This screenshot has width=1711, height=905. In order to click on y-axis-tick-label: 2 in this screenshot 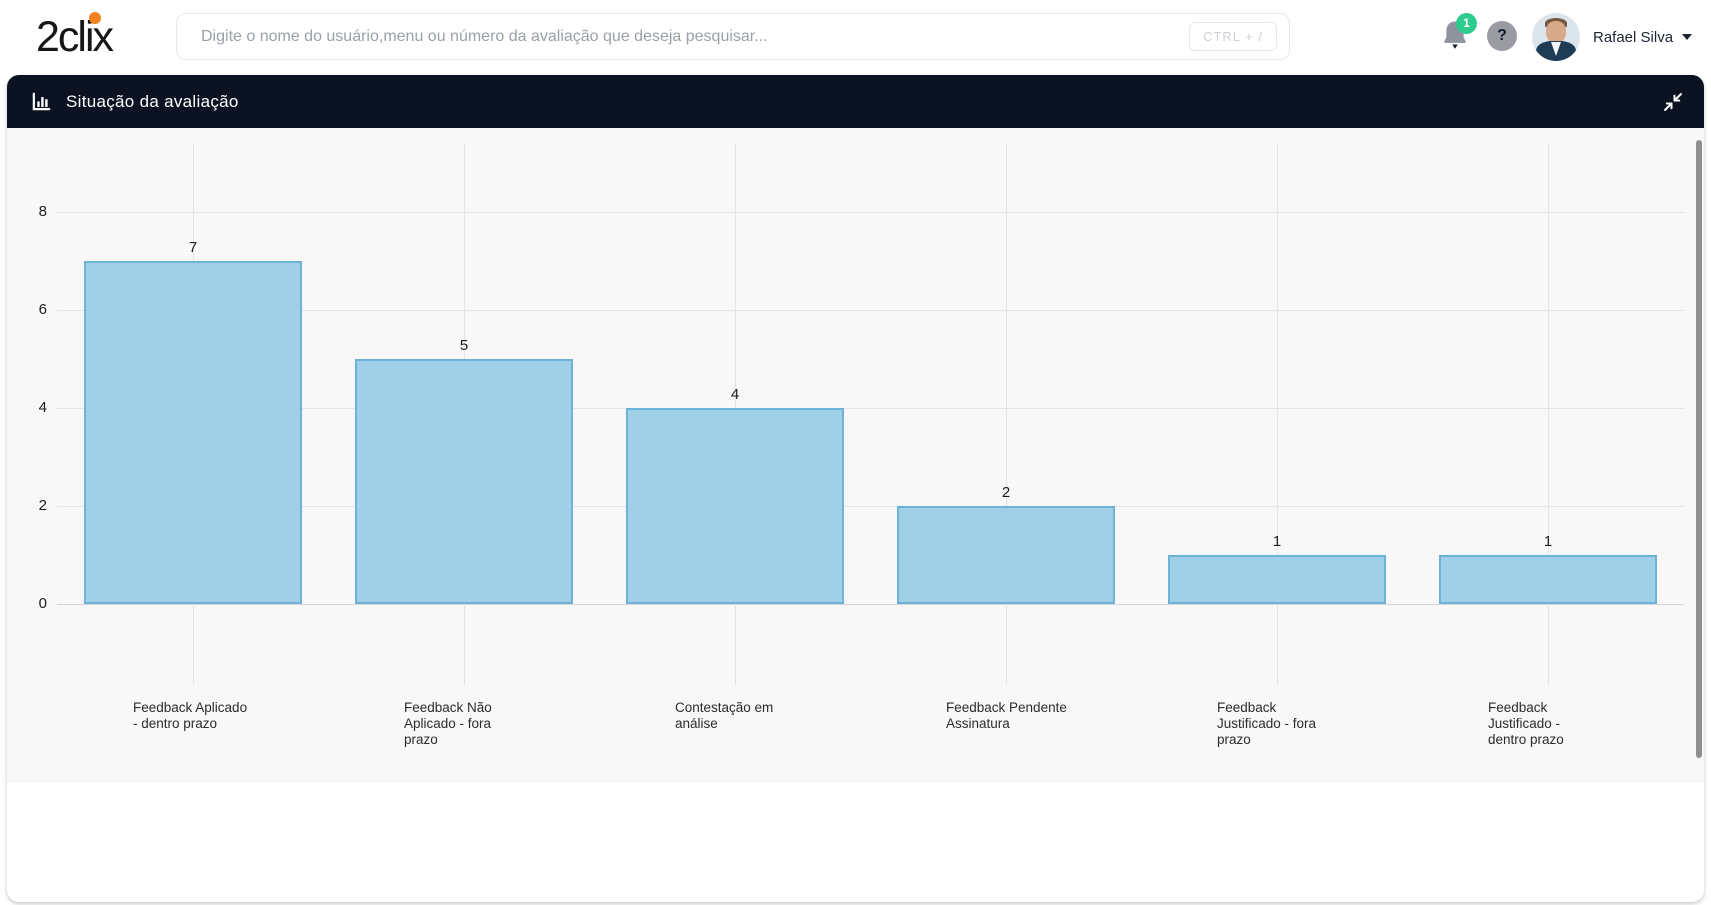, I will do `click(42, 505)`.